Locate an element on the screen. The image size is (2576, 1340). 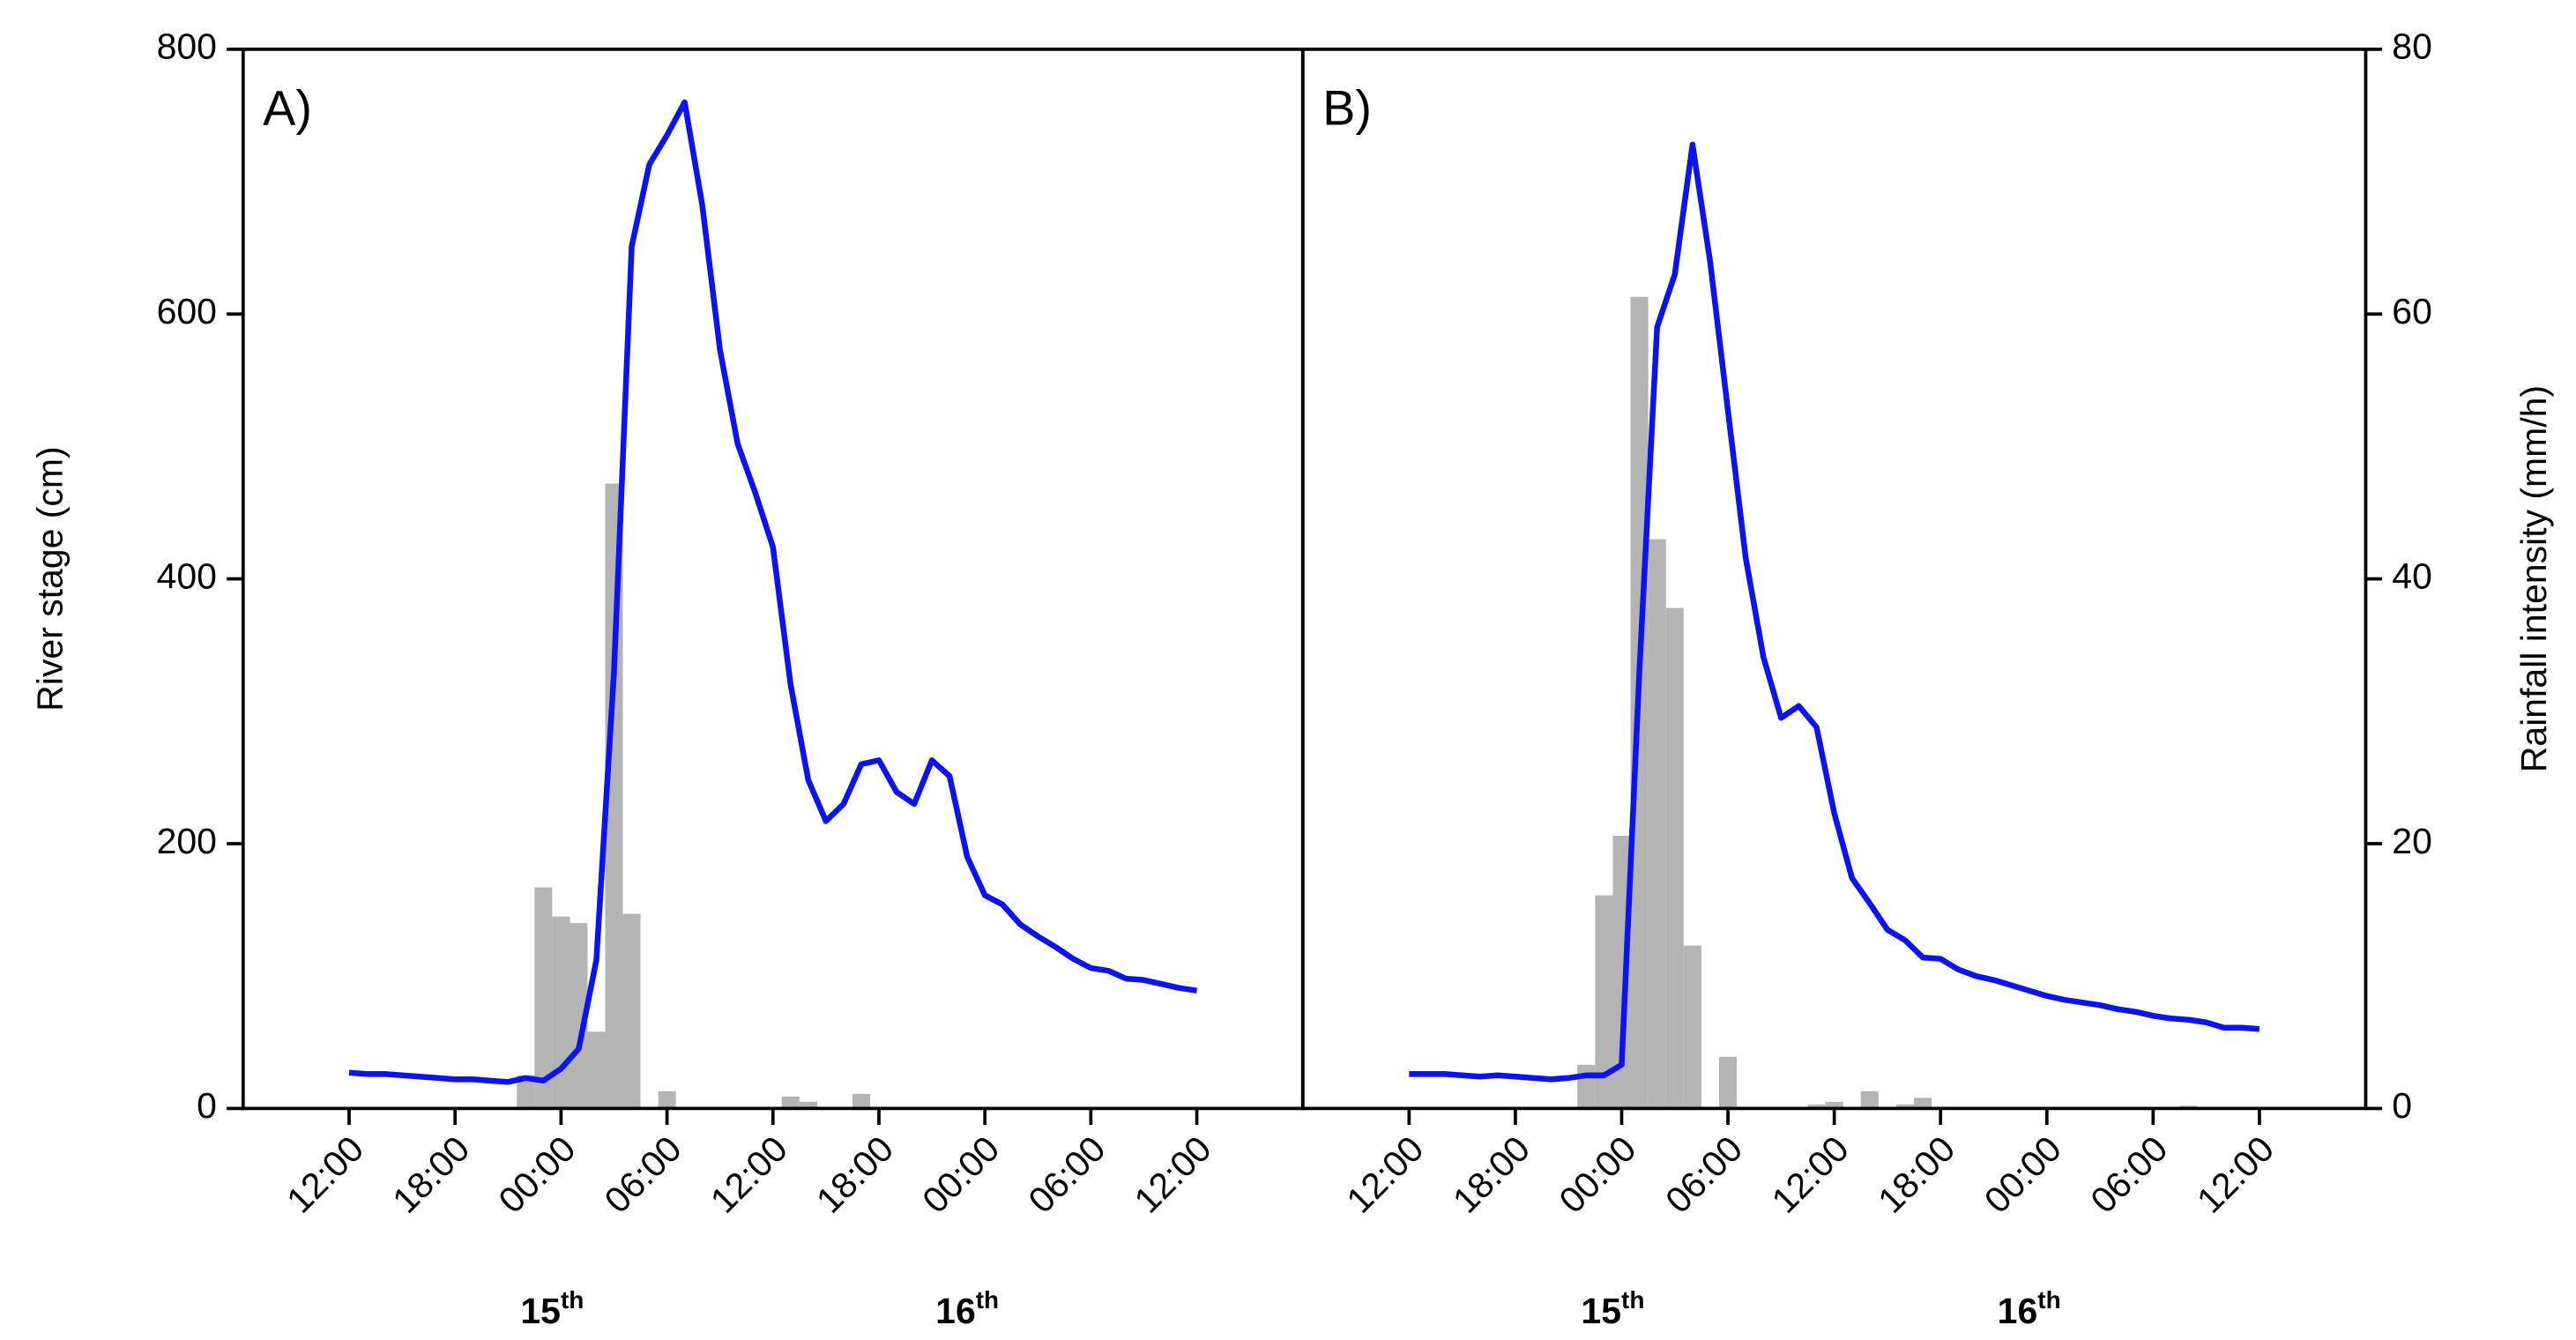
y-tick-label: 800 is located at coordinates (187, 46).